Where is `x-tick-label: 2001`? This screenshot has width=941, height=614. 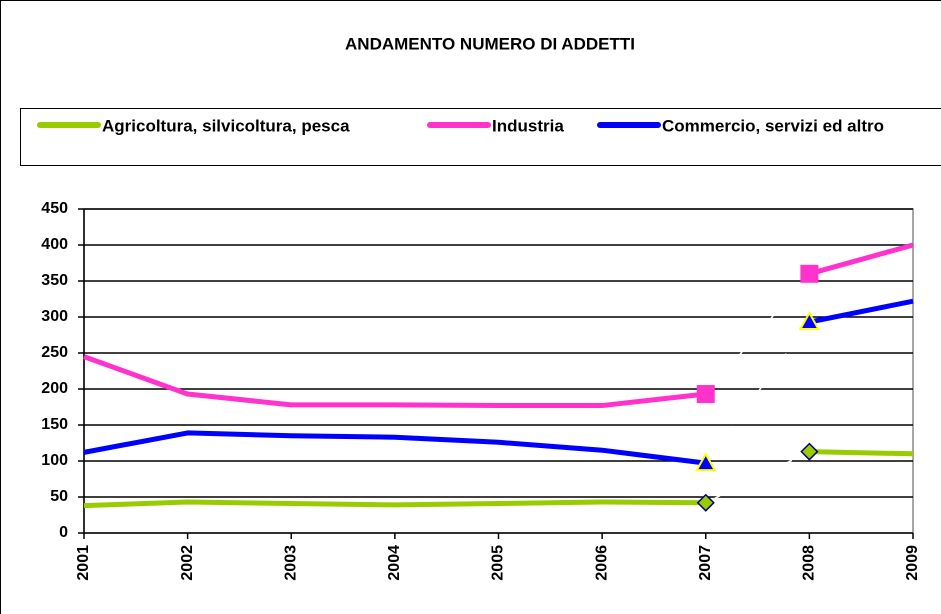 x-tick-label: 2001 is located at coordinates (83, 563).